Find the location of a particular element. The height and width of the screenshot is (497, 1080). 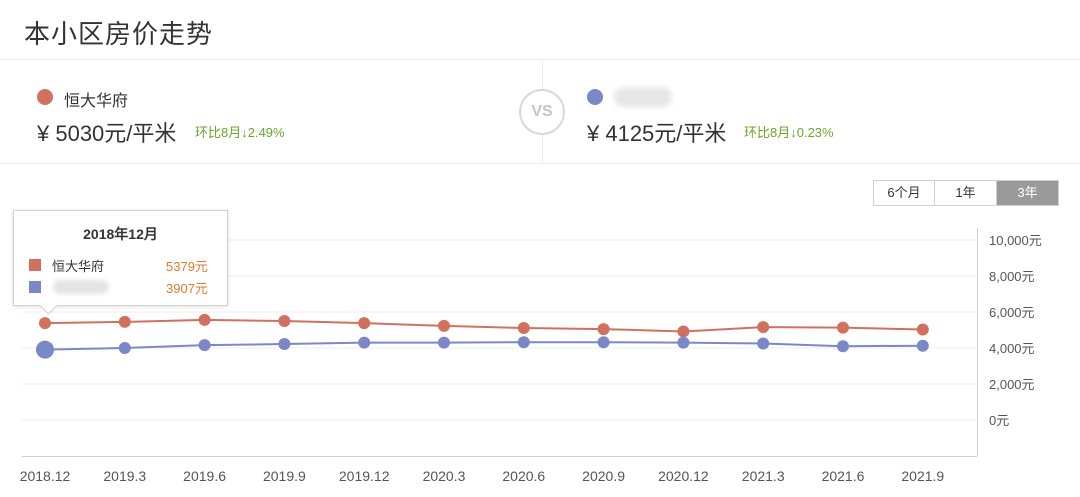

x-tick-label: 2019.6 is located at coordinates (204, 476).